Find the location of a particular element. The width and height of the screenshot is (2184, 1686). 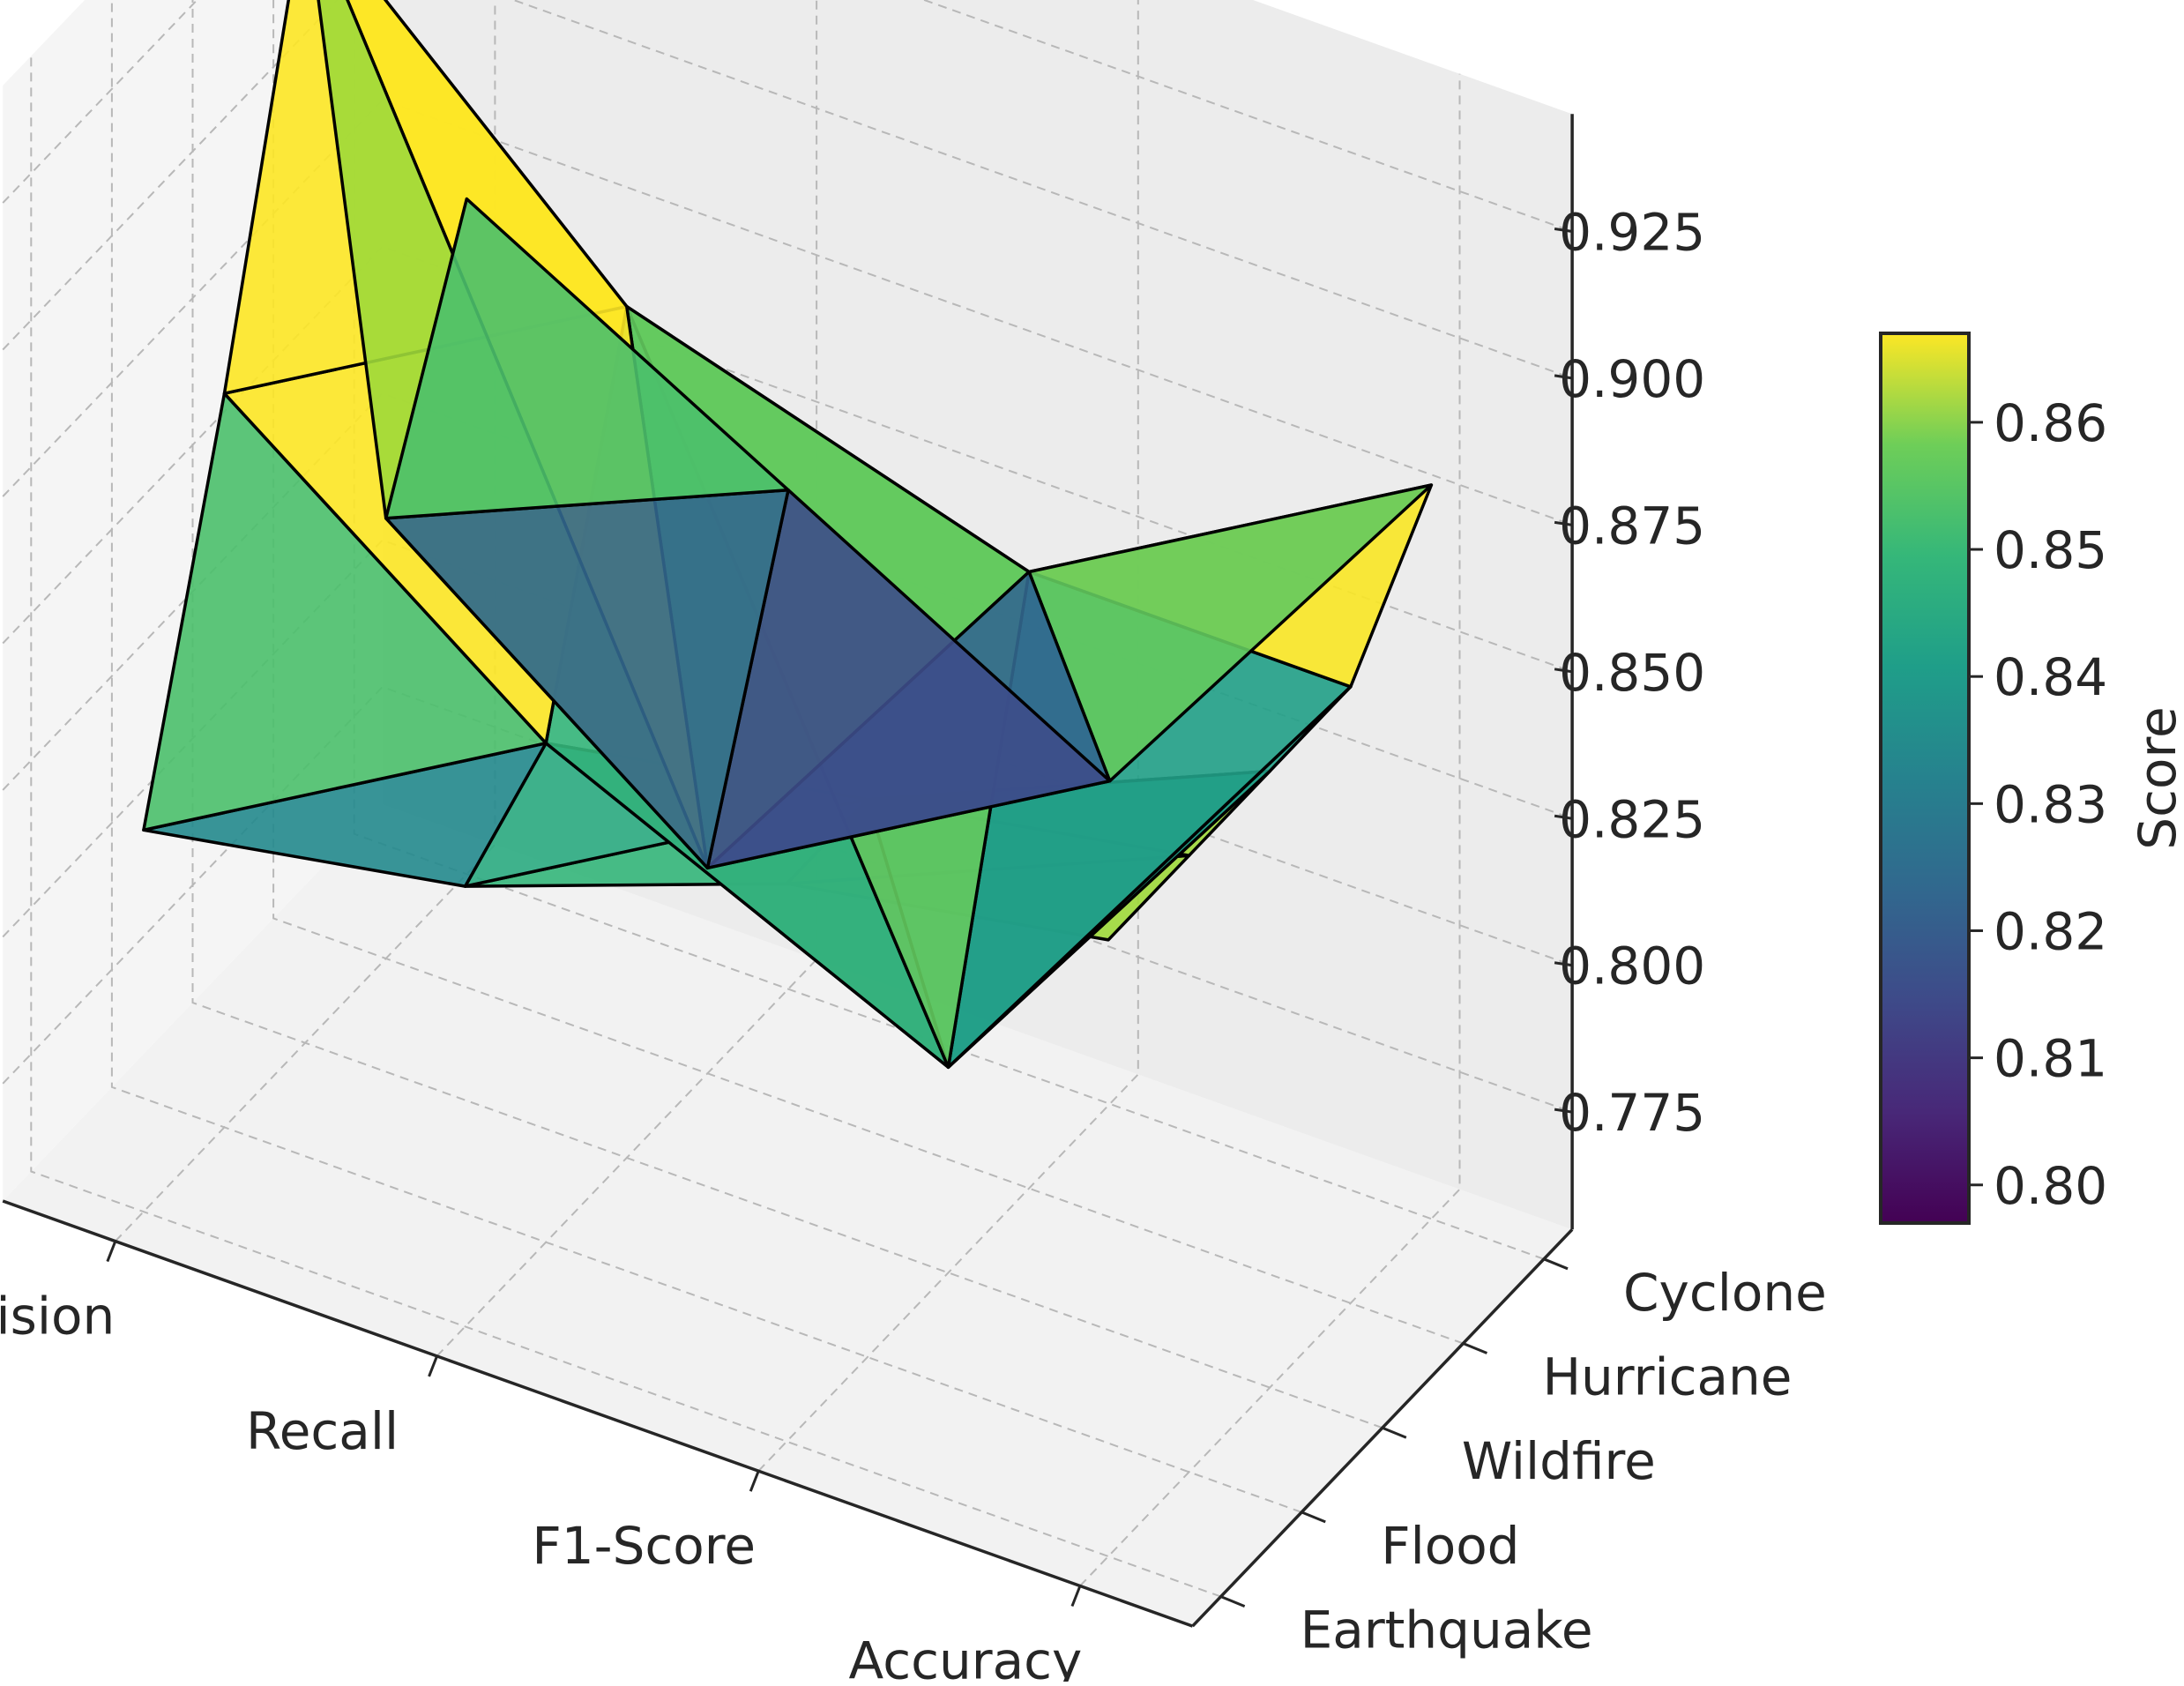

colorbar: 0.80 0.81 0.82 0.83 0.84 0.85 0.86 Score is located at coordinates (2031, 778).